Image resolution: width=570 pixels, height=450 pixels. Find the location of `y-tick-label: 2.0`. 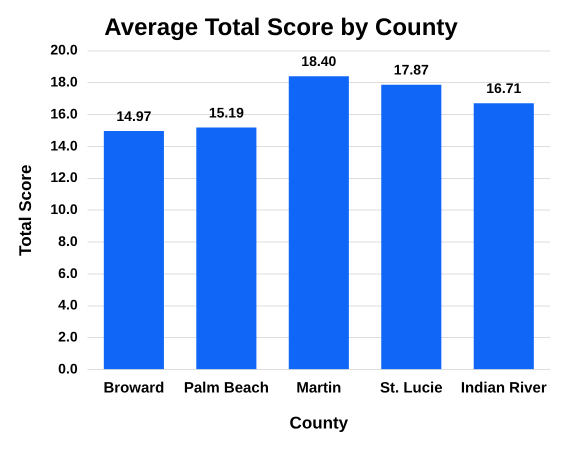

y-tick-label: 2.0 is located at coordinates (68, 336).